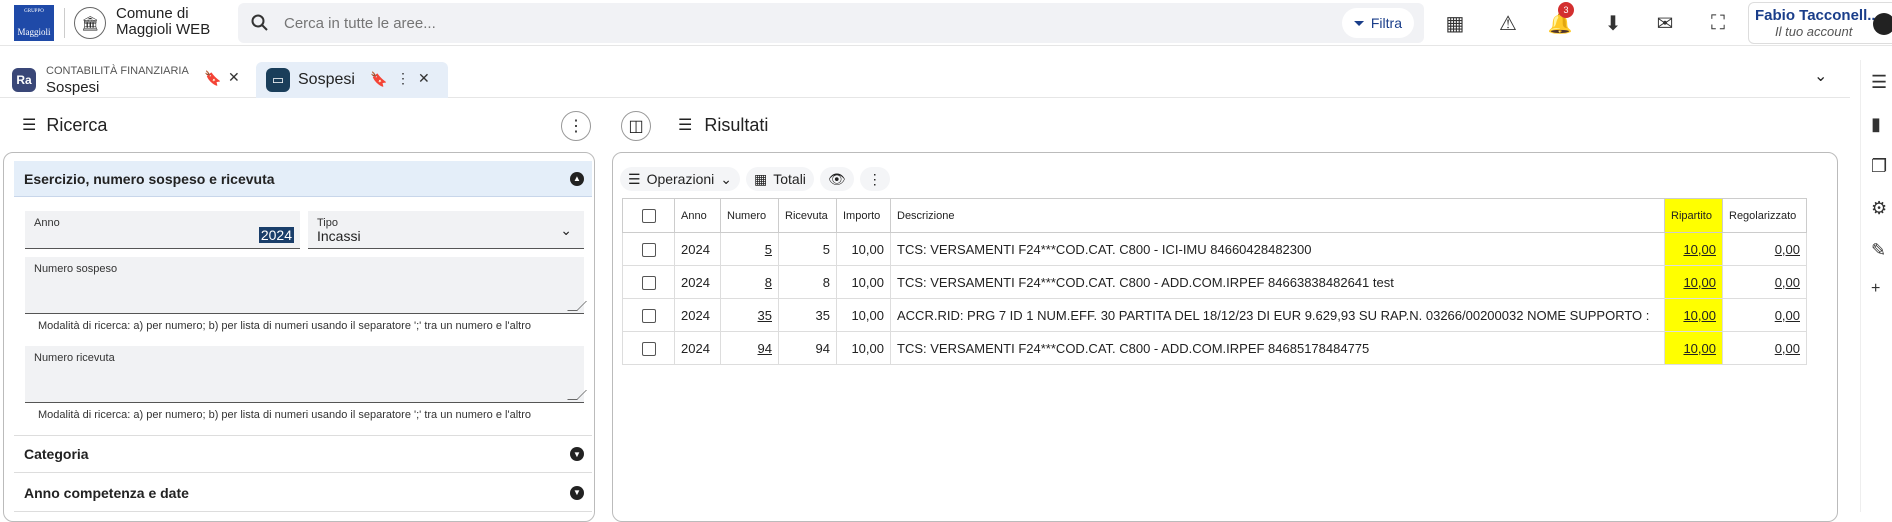  What do you see at coordinates (152, 13) in the screenshot?
I see `ente-line1: Comune di` at bounding box center [152, 13].